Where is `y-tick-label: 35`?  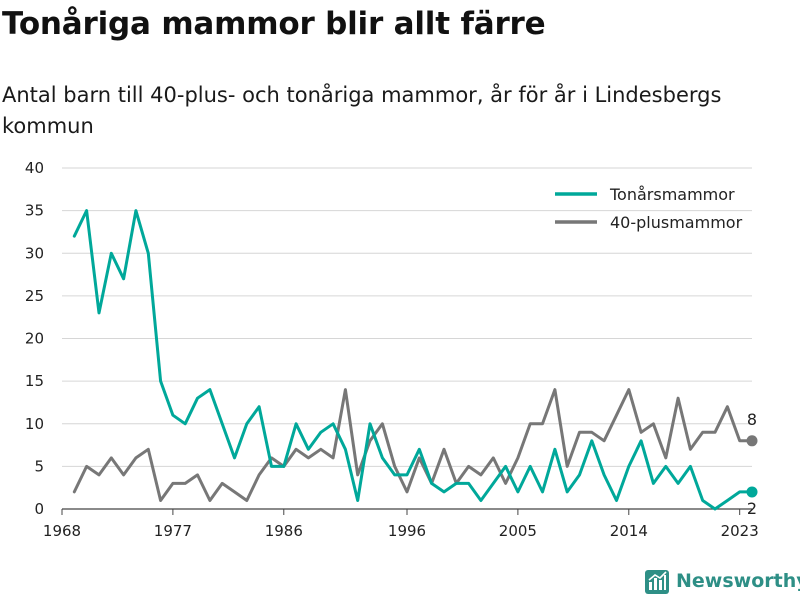 y-tick-label: 35 is located at coordinates (34, 211).